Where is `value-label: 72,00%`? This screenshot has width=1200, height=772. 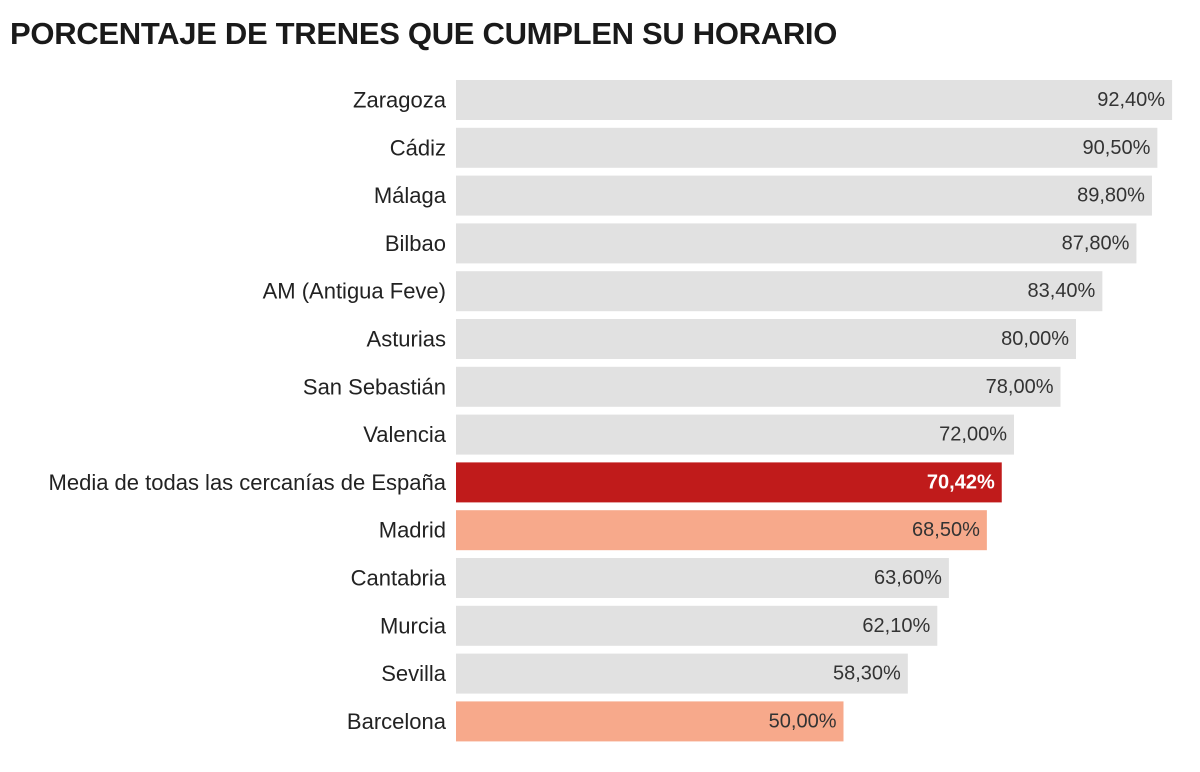
value-label: 72,00% is located at coordinates (973, 435).